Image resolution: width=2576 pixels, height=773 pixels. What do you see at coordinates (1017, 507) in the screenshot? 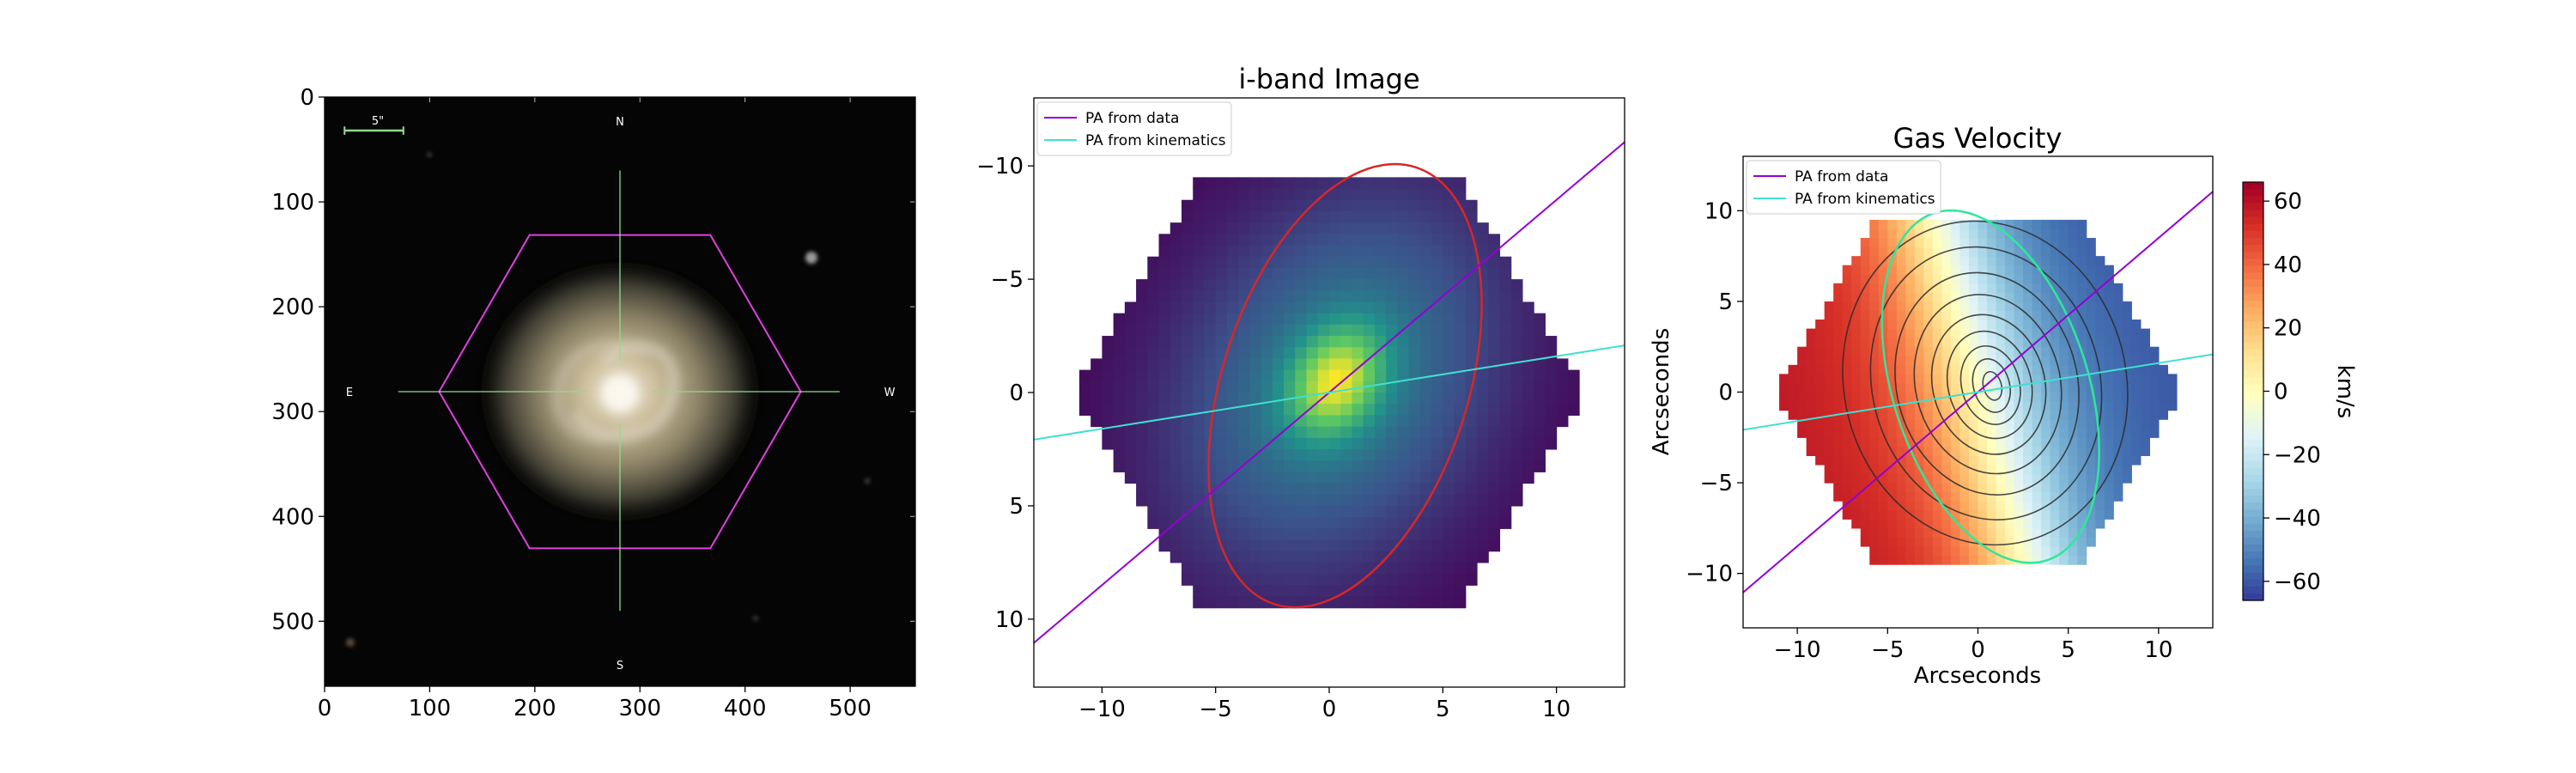
I see `y-tick-label: 5` at bounding box center [1017, 507].